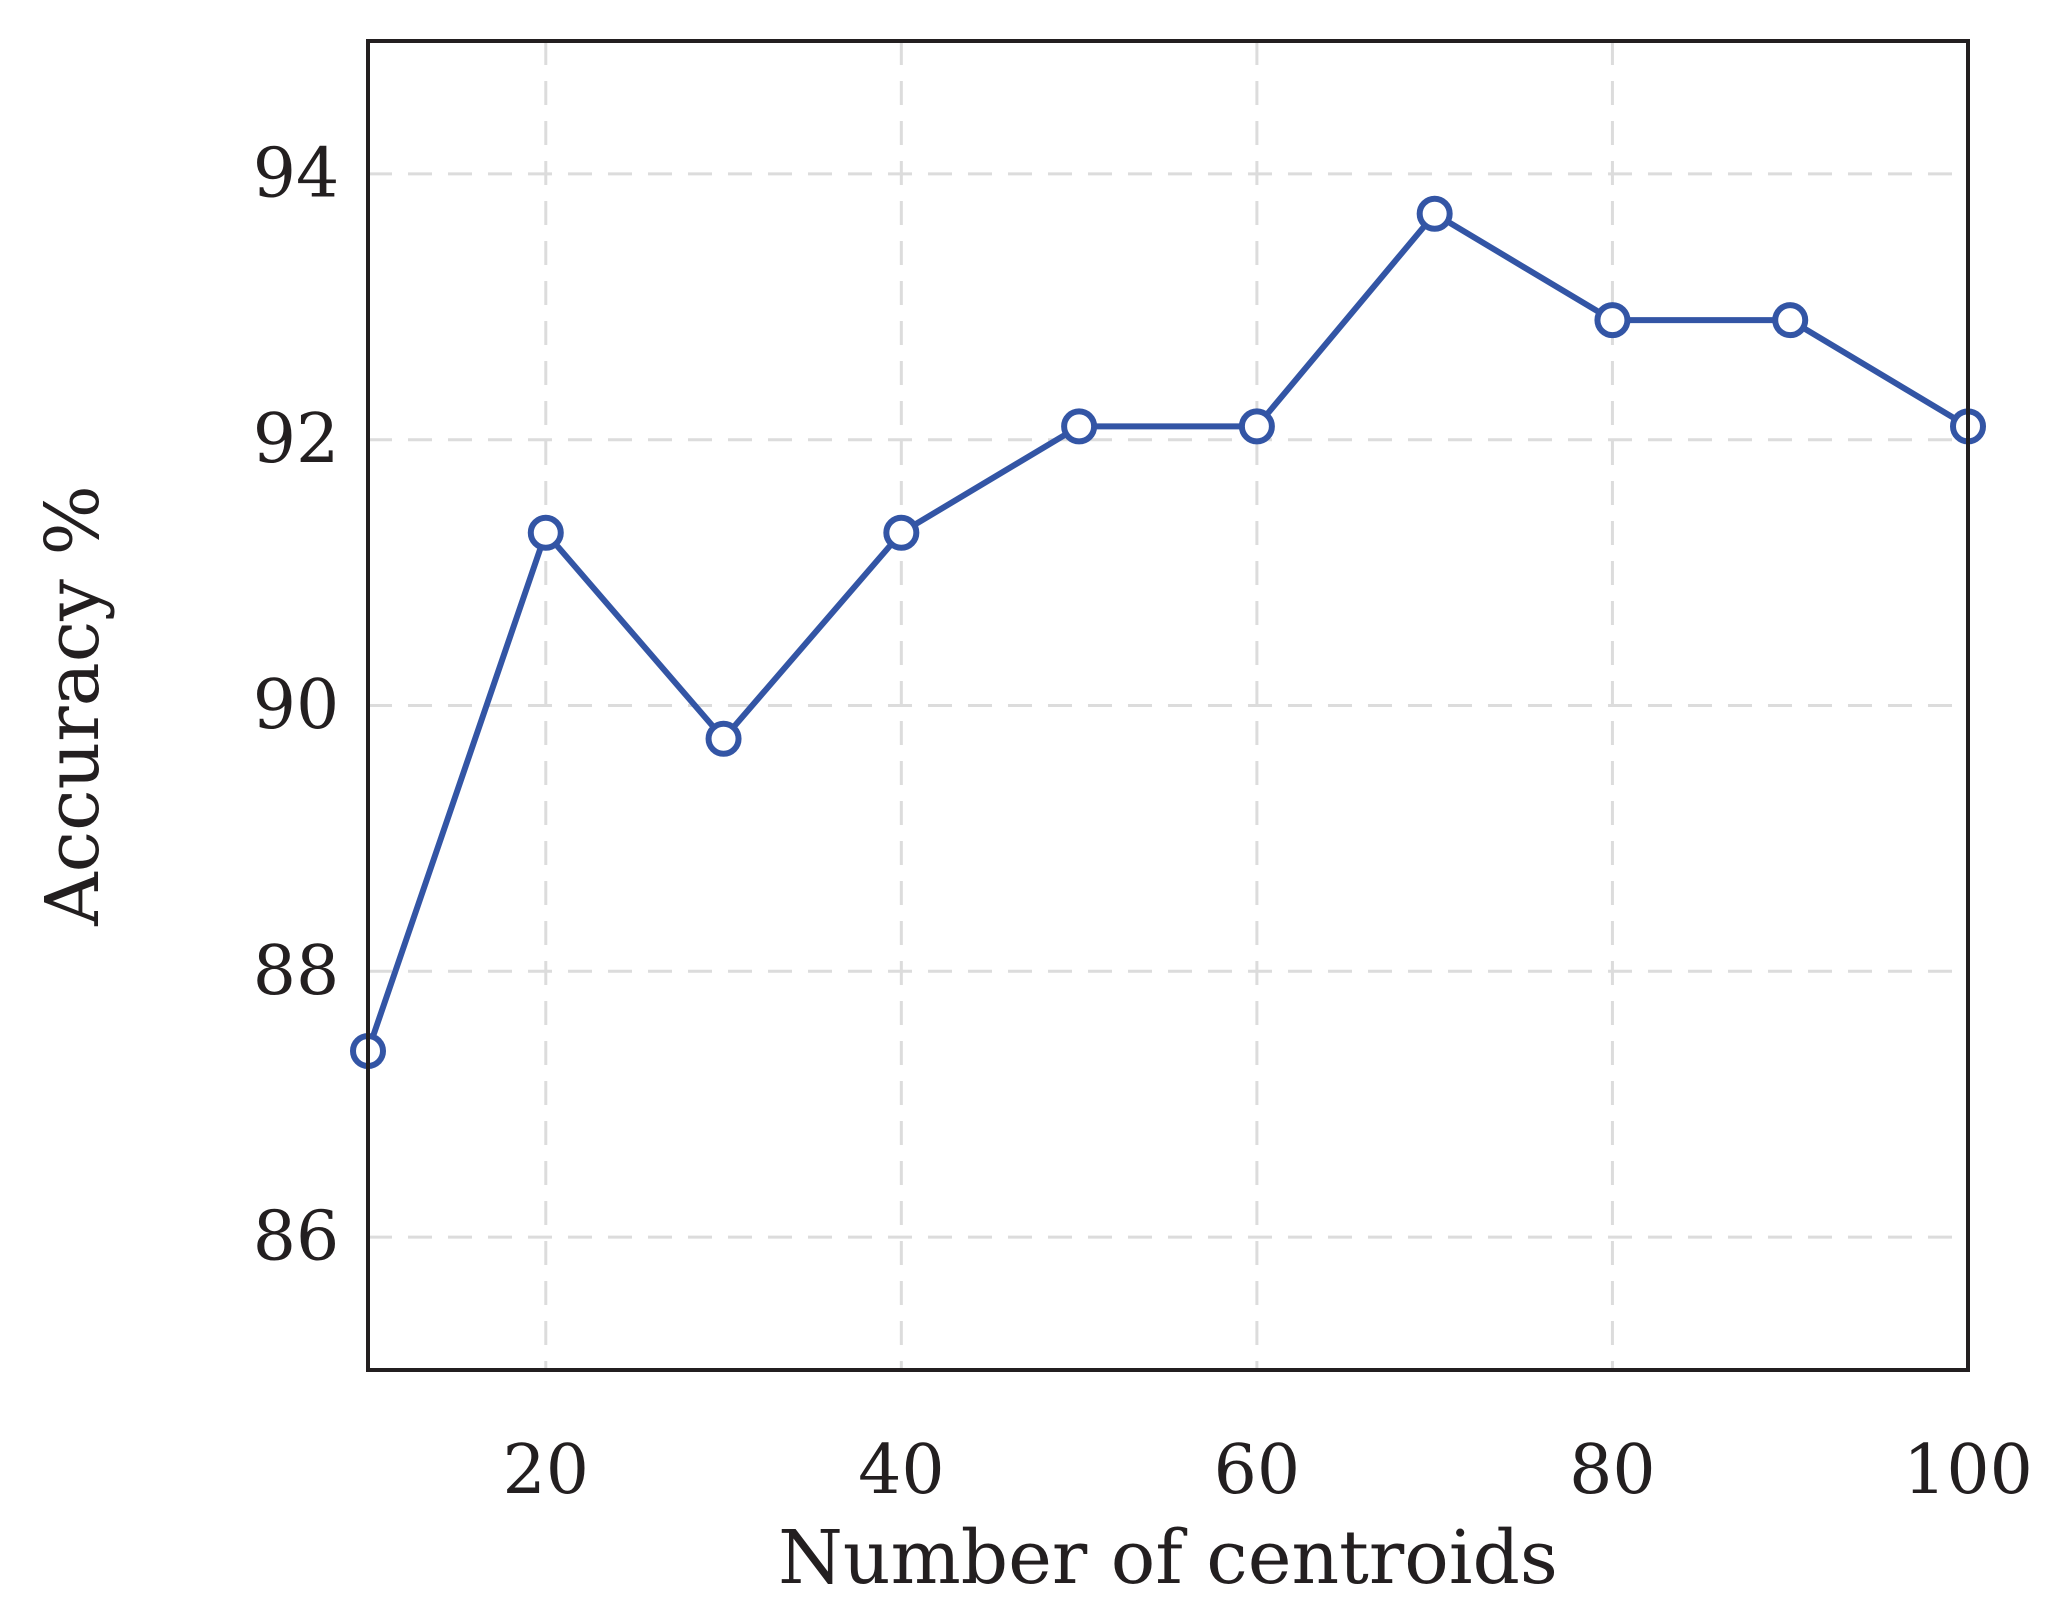  I want to click on x-axis-label: Number of centroids, so click(1168, 1558).